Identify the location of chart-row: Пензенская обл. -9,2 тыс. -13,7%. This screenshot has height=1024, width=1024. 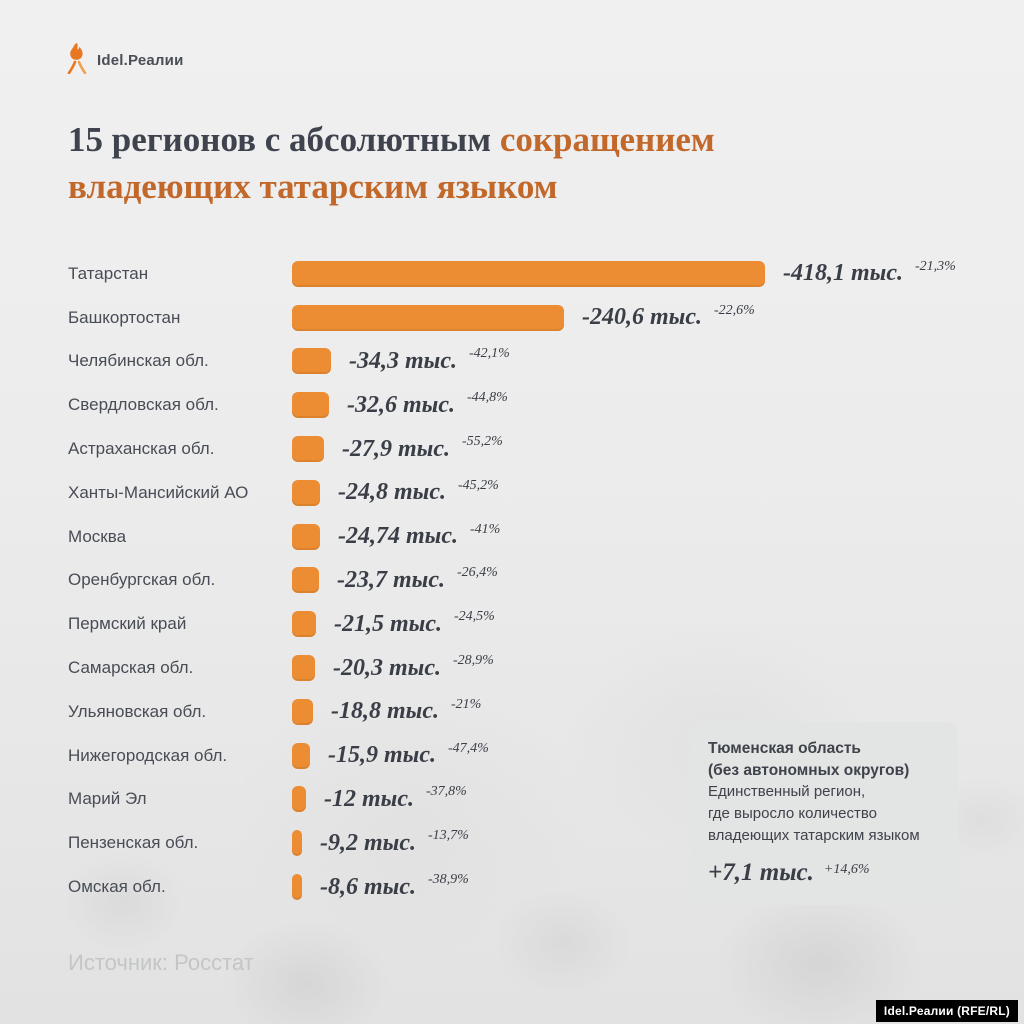
(528, 843).